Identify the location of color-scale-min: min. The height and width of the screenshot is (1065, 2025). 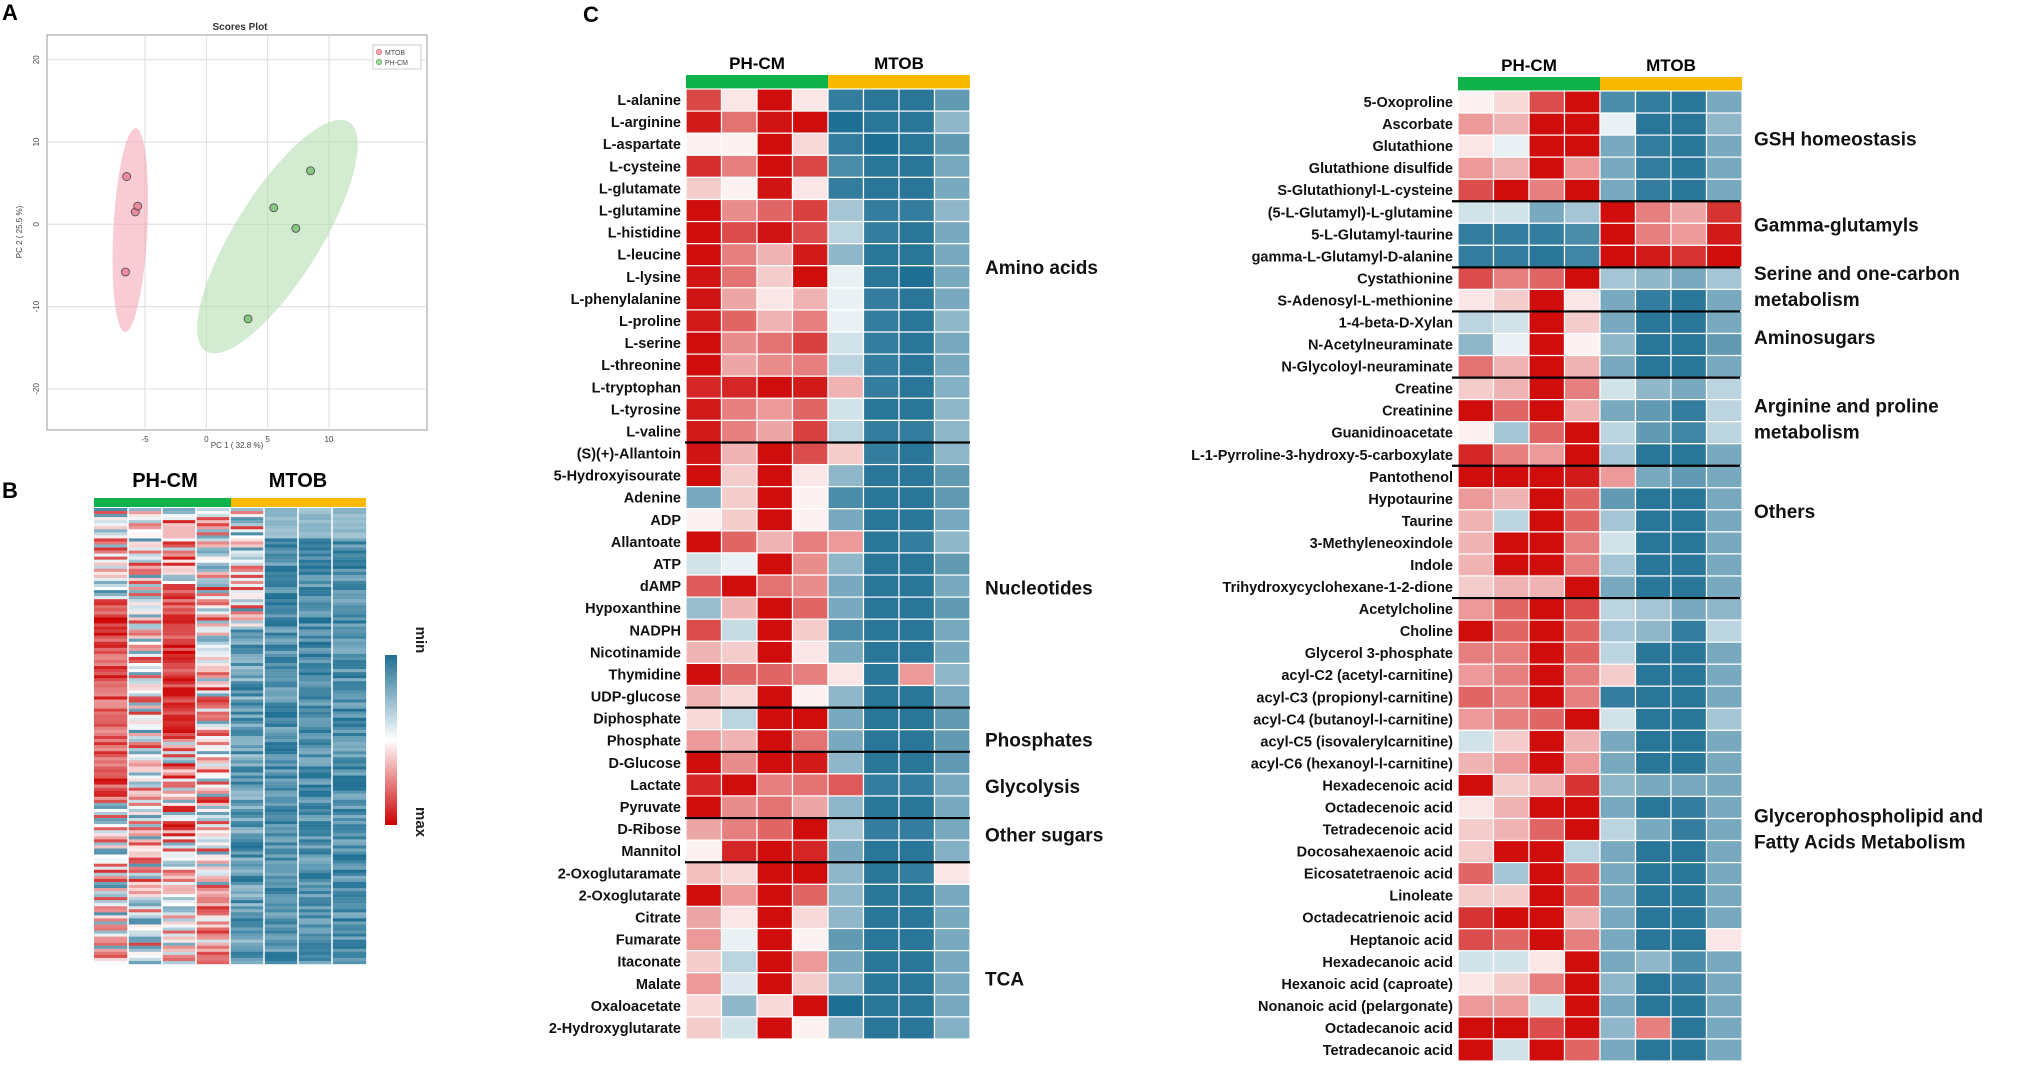
(420, 640).